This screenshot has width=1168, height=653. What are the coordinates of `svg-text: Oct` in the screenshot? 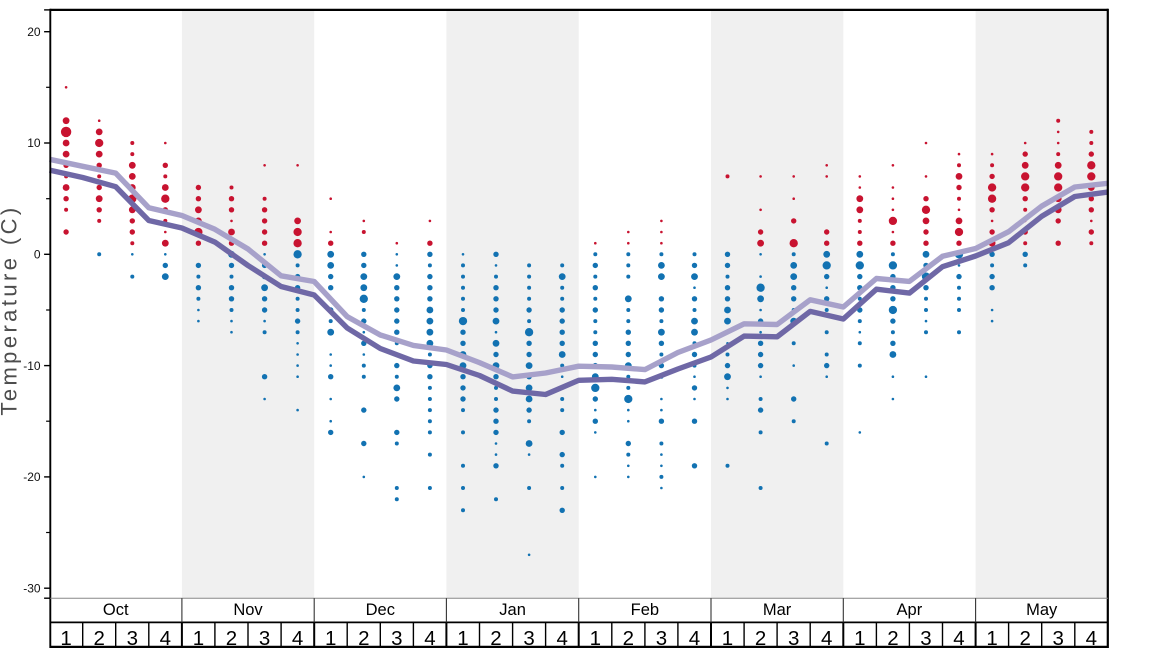 It's located at (116, 610).